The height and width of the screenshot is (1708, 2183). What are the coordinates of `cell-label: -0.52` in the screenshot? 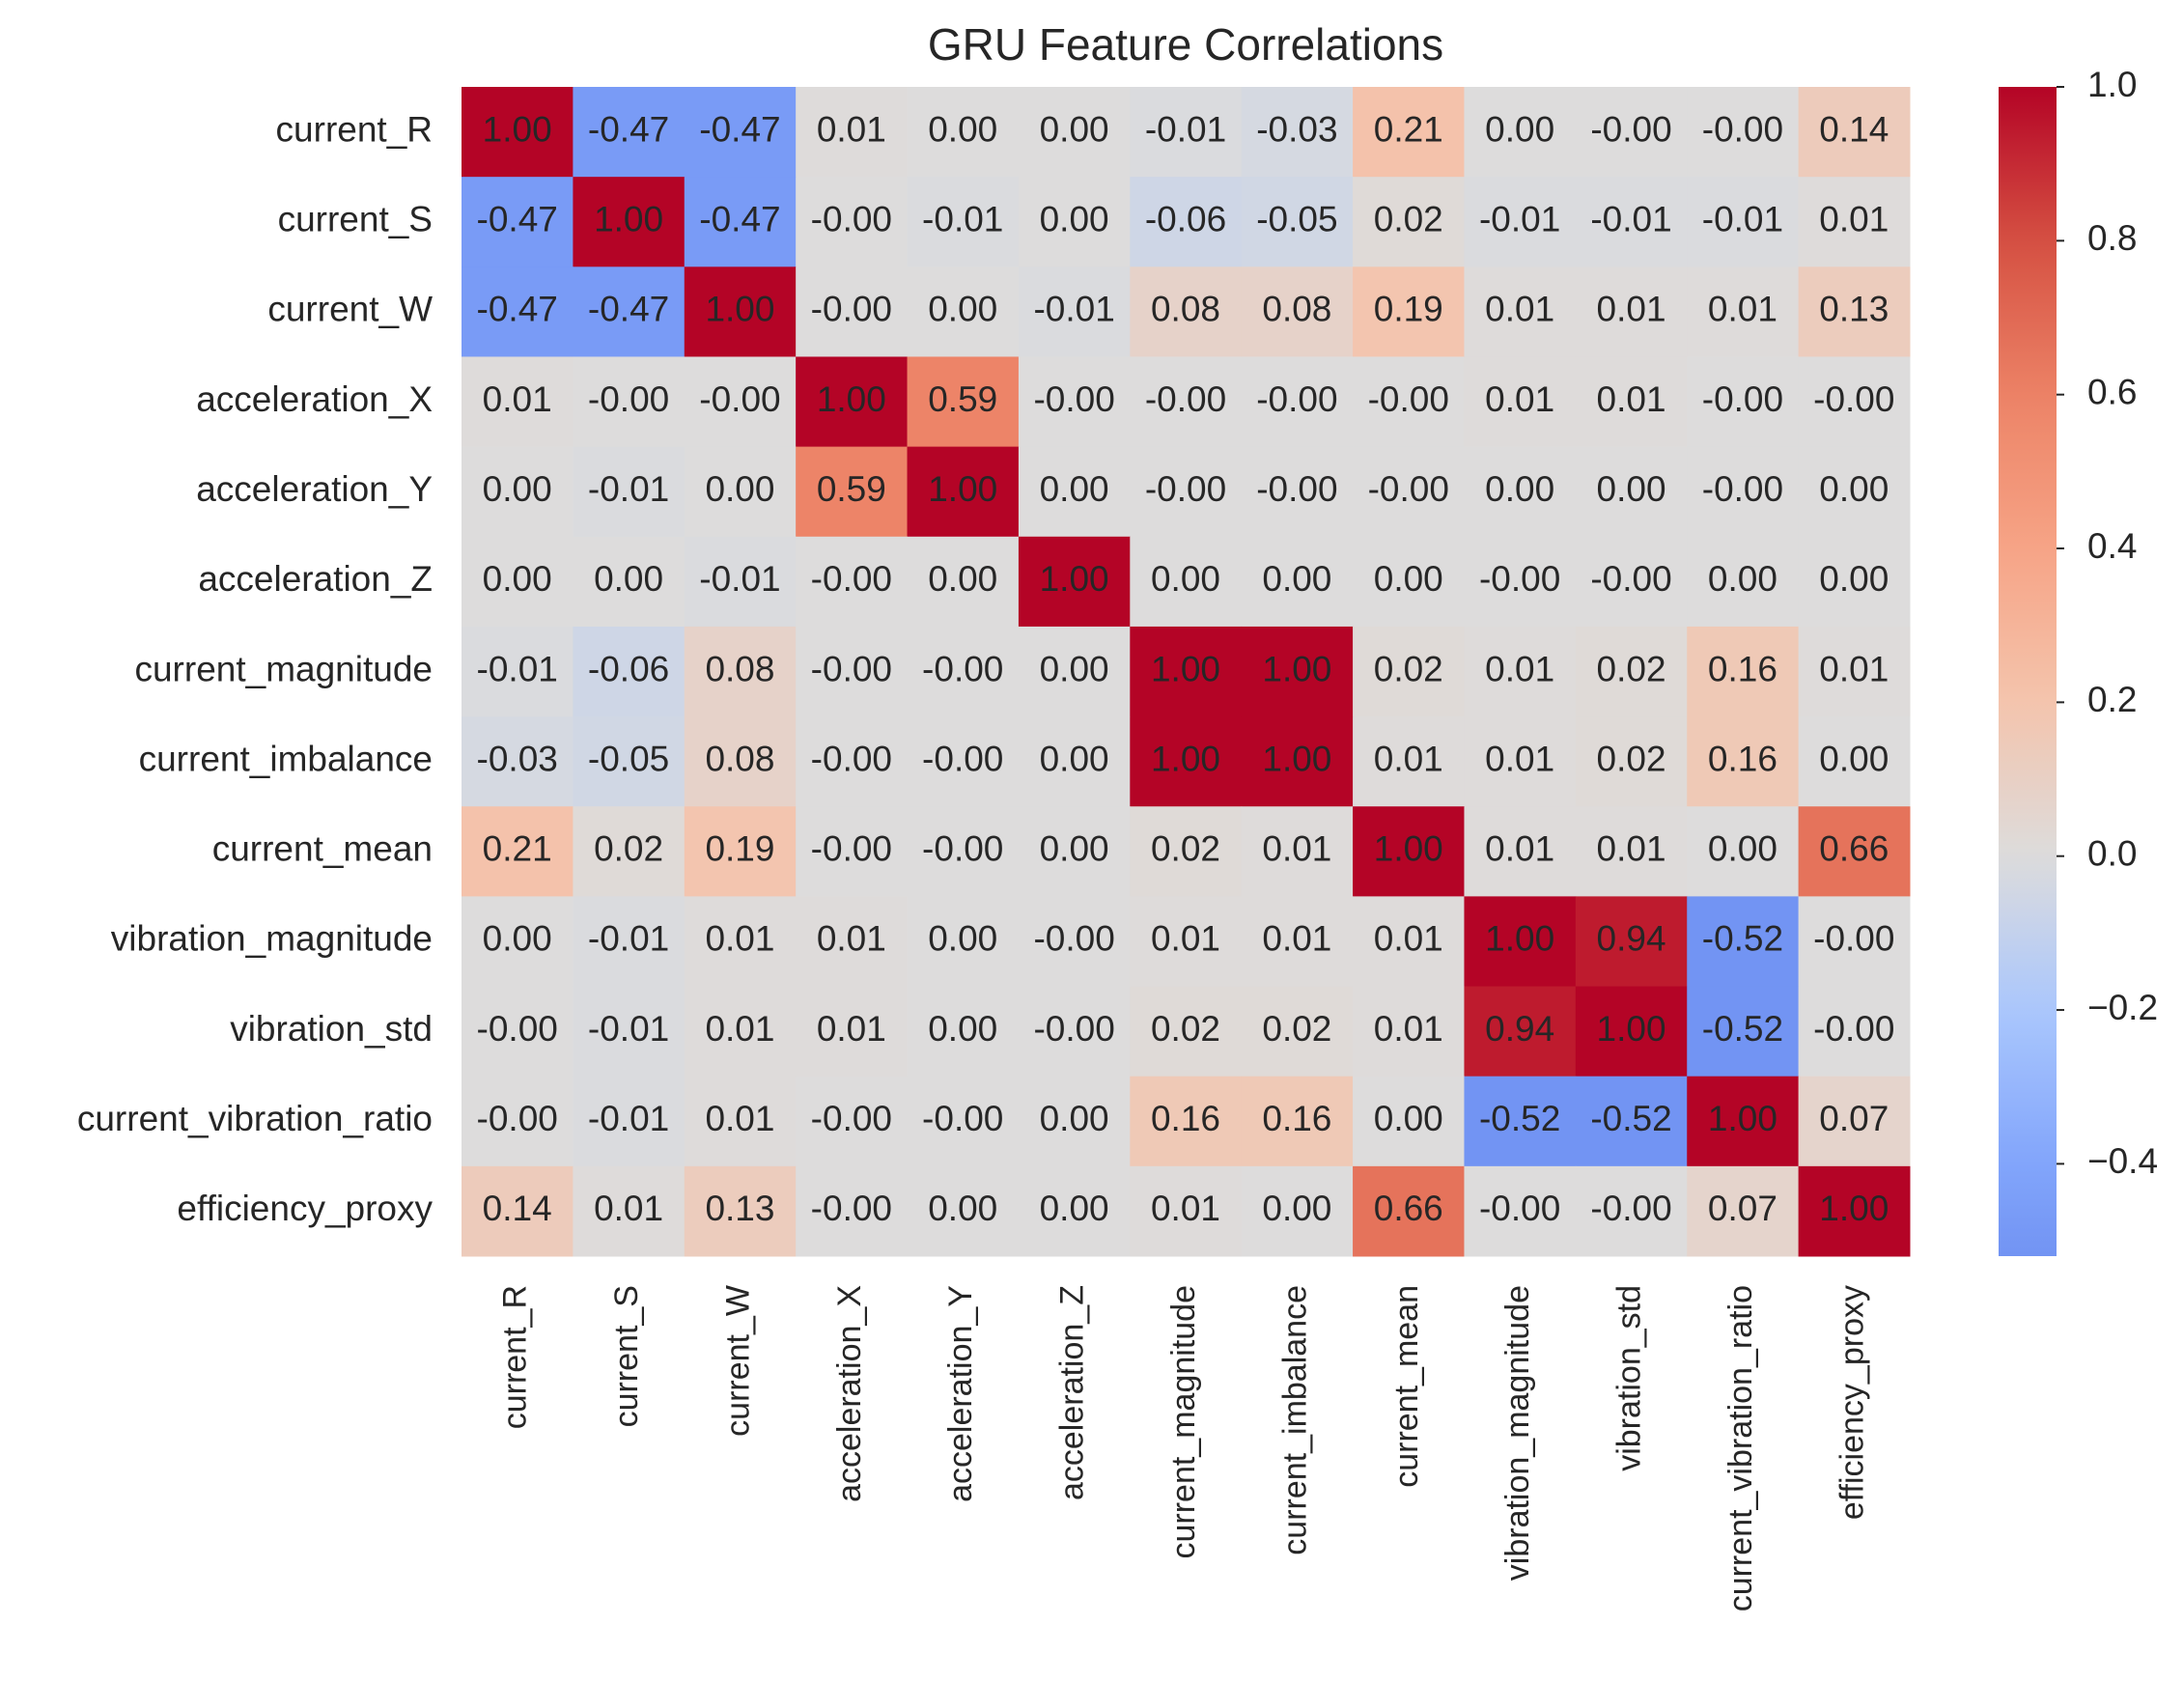 It's located at (1742, 939).